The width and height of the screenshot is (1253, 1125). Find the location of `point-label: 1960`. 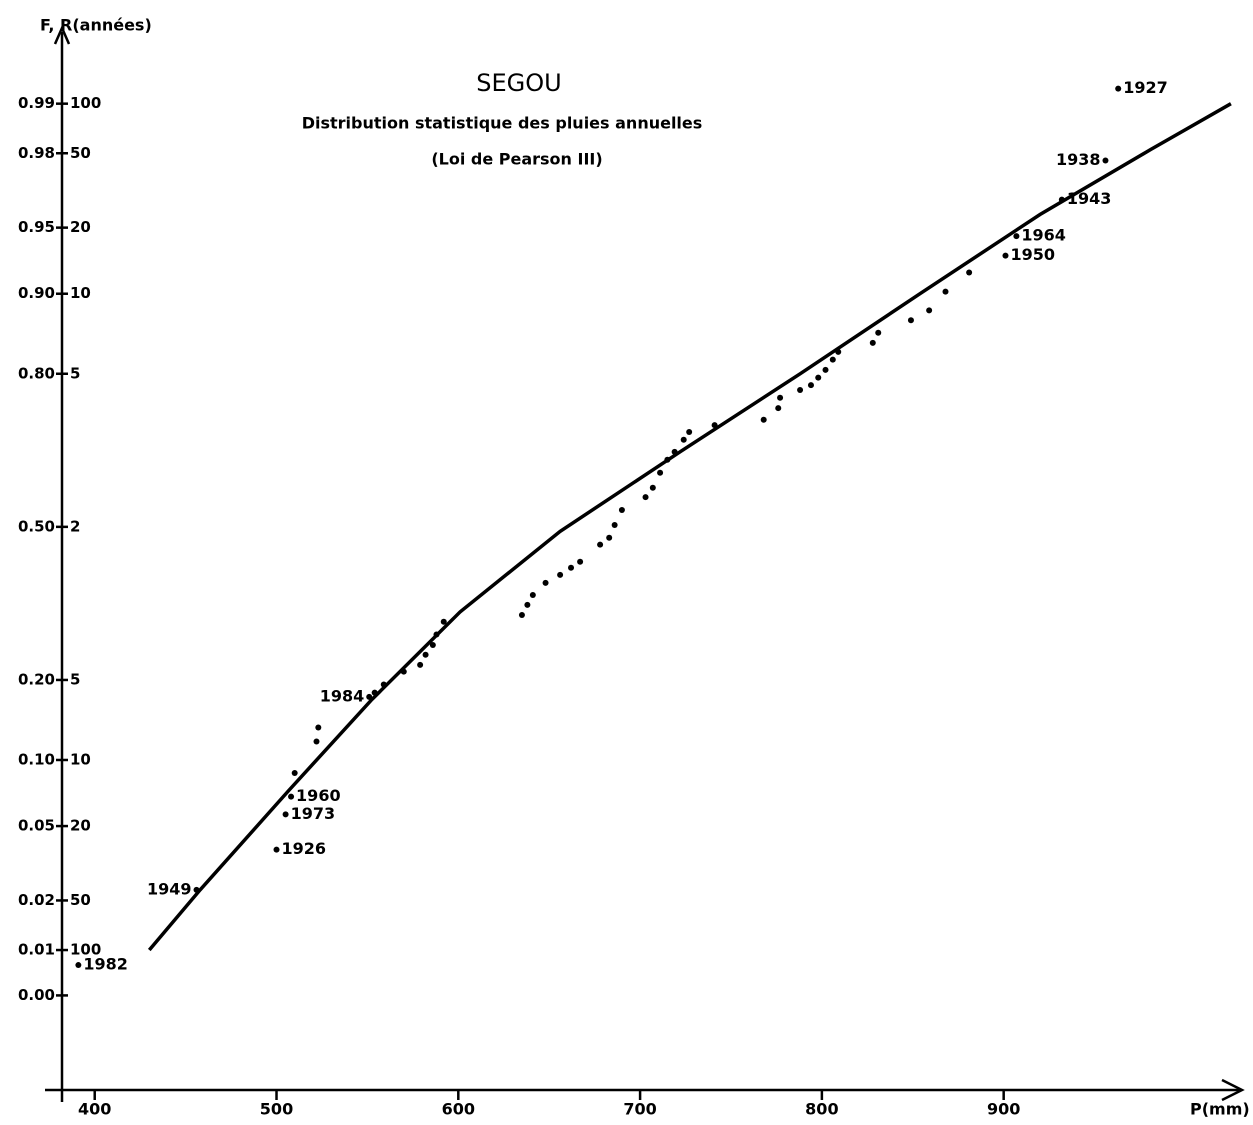

point-label: 1960 is located at coordinates (318, 795).